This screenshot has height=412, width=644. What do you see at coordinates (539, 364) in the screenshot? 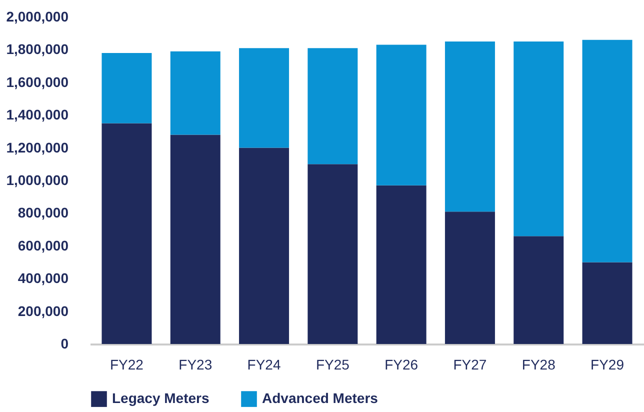
I see `x-tick-label: FY28` at bounding box center [539, 364].